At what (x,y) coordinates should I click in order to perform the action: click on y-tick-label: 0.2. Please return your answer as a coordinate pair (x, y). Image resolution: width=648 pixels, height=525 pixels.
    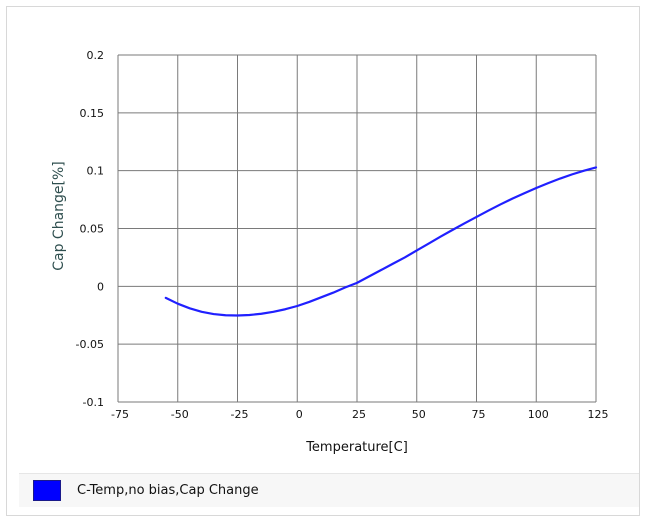
    Looking at the image, I should click on (96, 55).